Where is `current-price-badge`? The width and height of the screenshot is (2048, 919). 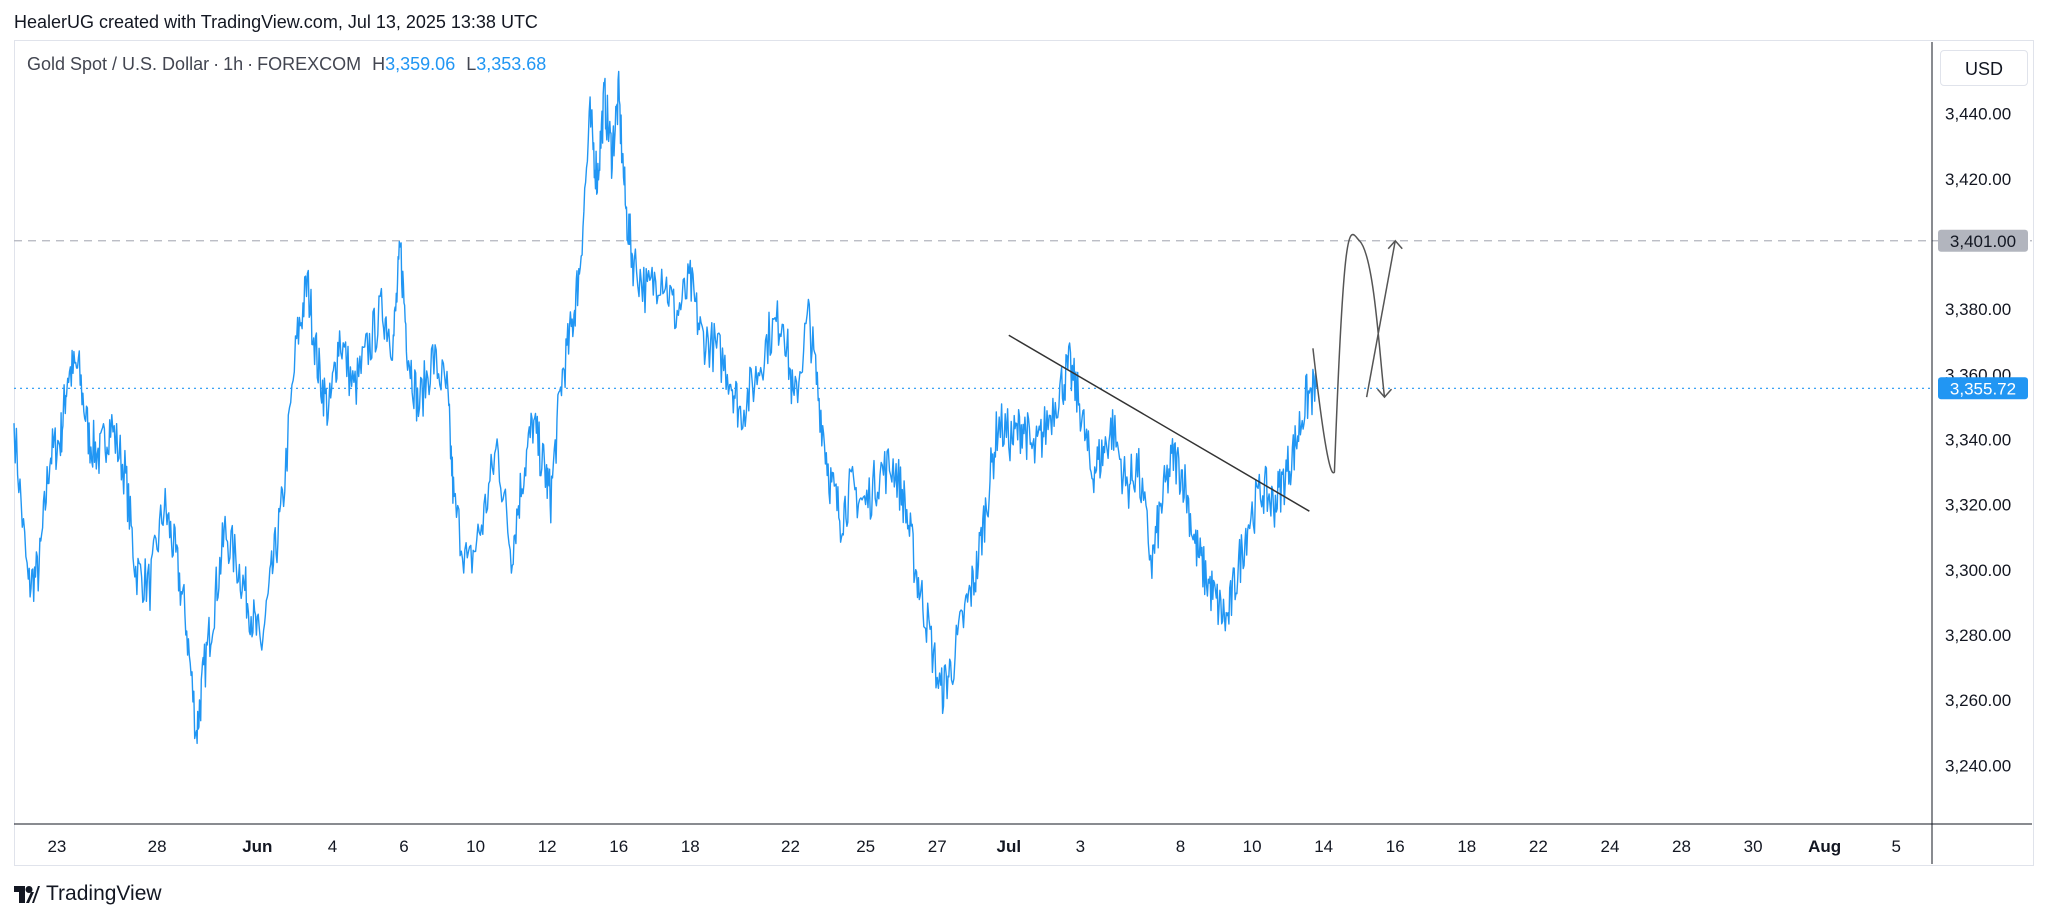
current-price-badge is located at coordinates (1983, 388).